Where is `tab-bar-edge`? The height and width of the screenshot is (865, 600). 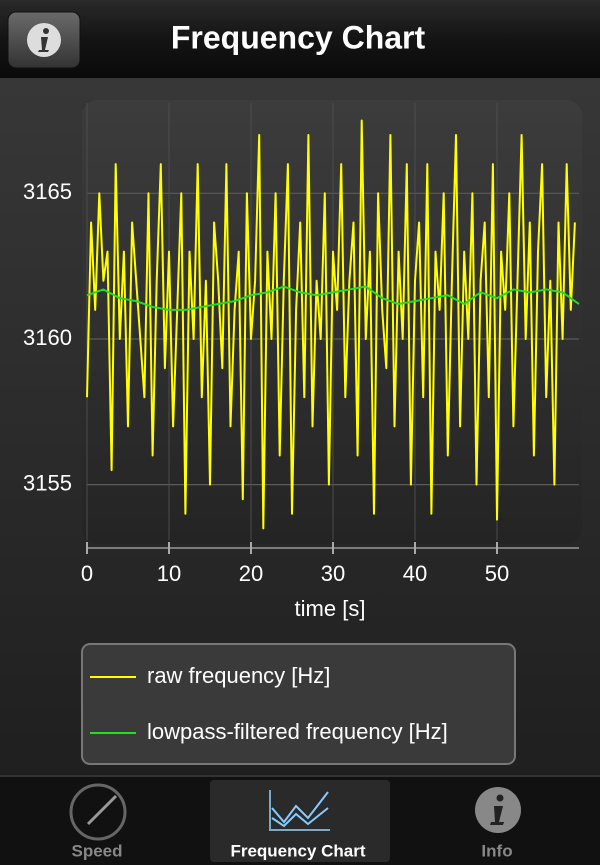 tab-bar-edge is located at coordinates (300, 776).